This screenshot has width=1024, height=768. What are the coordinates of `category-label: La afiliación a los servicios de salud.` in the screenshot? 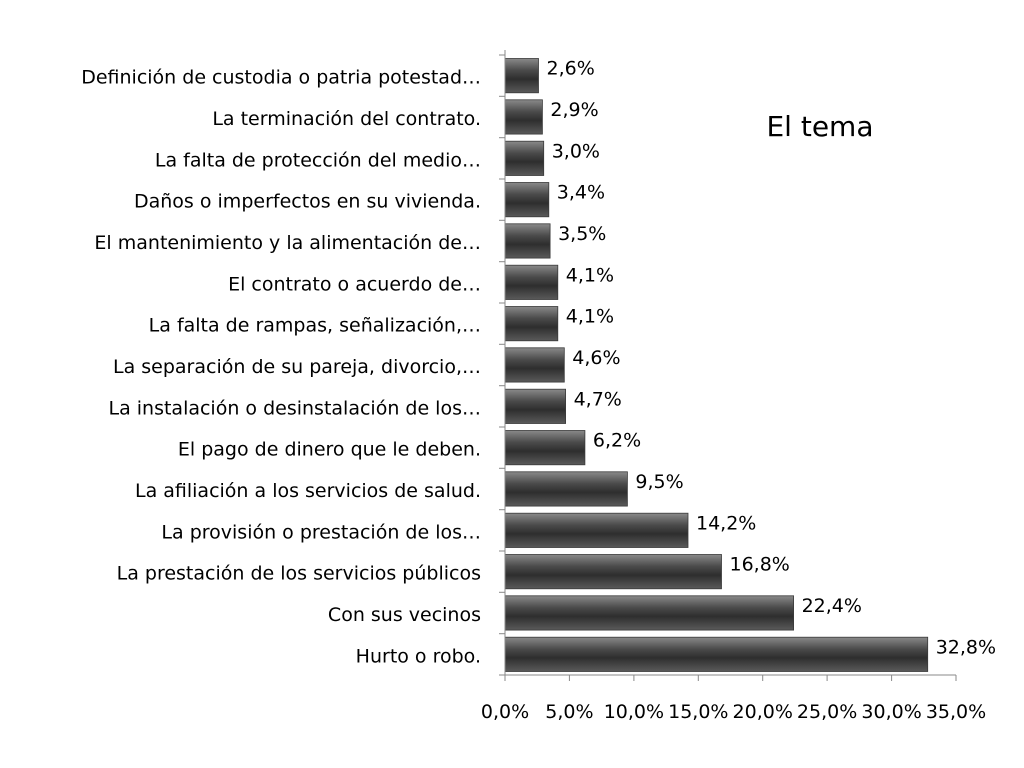 It's located at (308, 491).